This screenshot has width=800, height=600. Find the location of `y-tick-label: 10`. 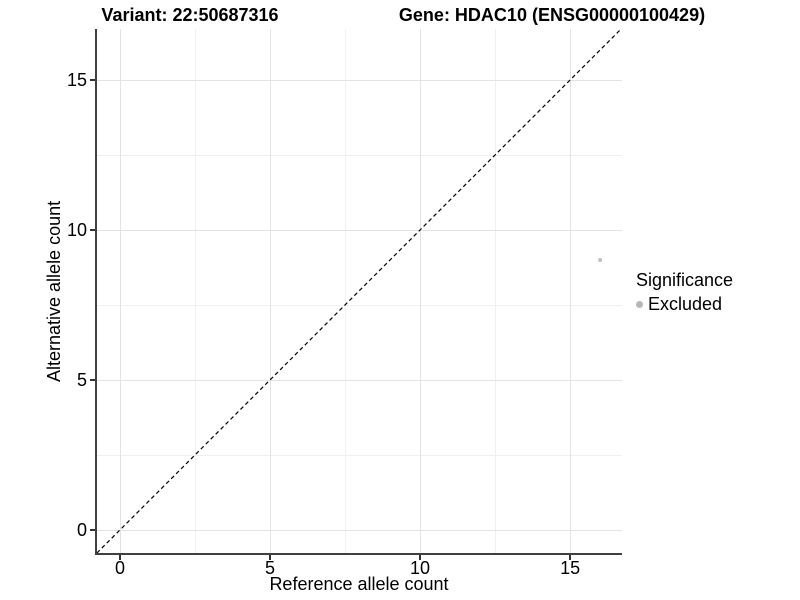

y-tick-label: 10 is located at coordinates (76, 229).